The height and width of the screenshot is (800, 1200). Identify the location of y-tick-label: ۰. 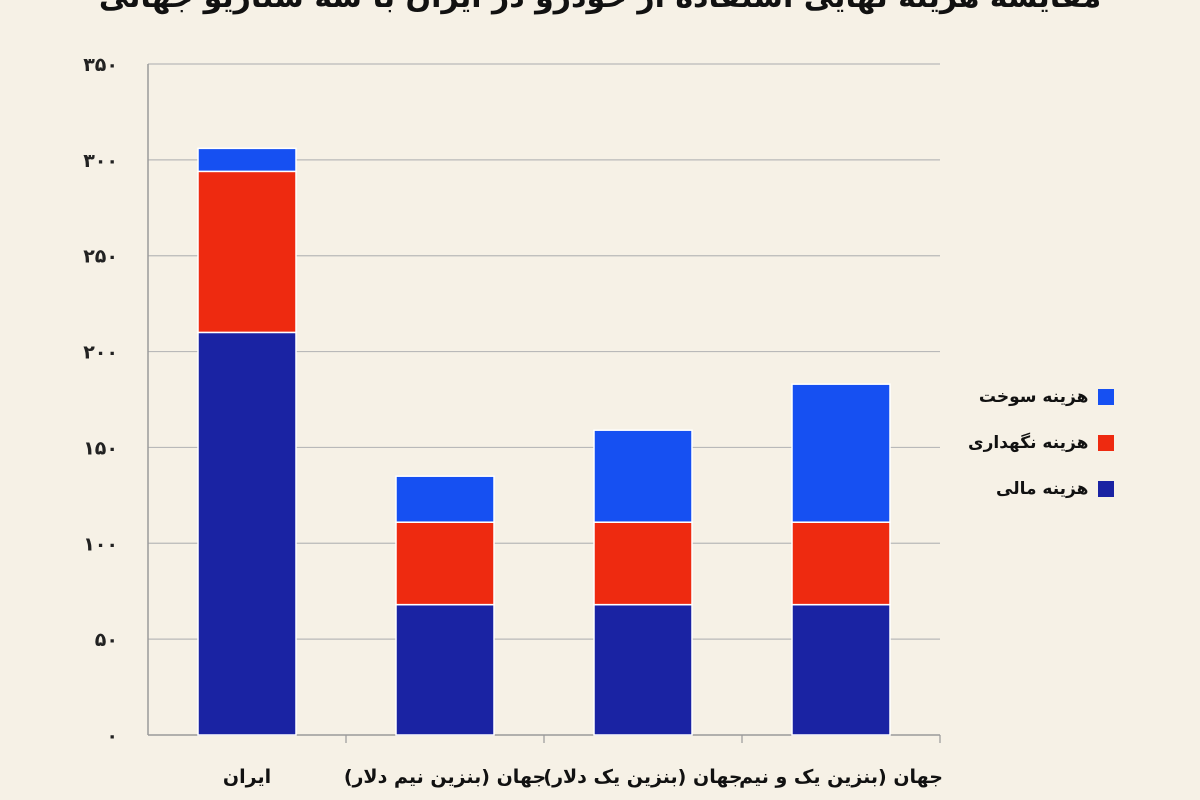
(112, 736).